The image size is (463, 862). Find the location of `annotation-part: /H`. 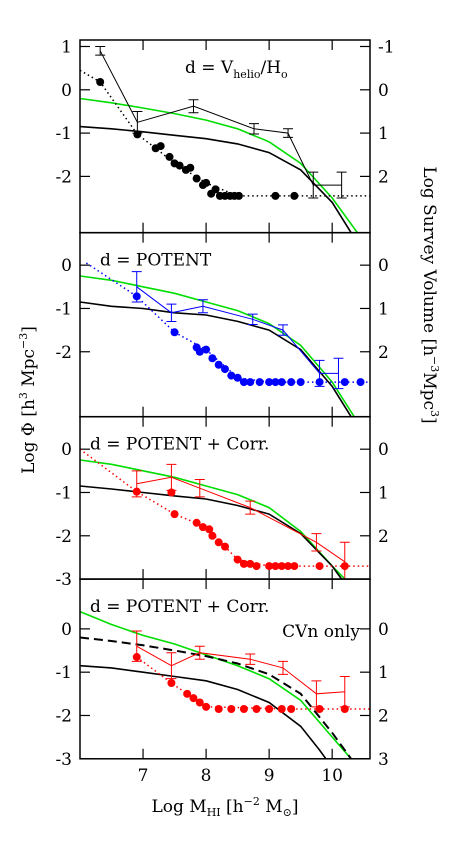

annotation-part: /H is located at coordinates (270, 68).